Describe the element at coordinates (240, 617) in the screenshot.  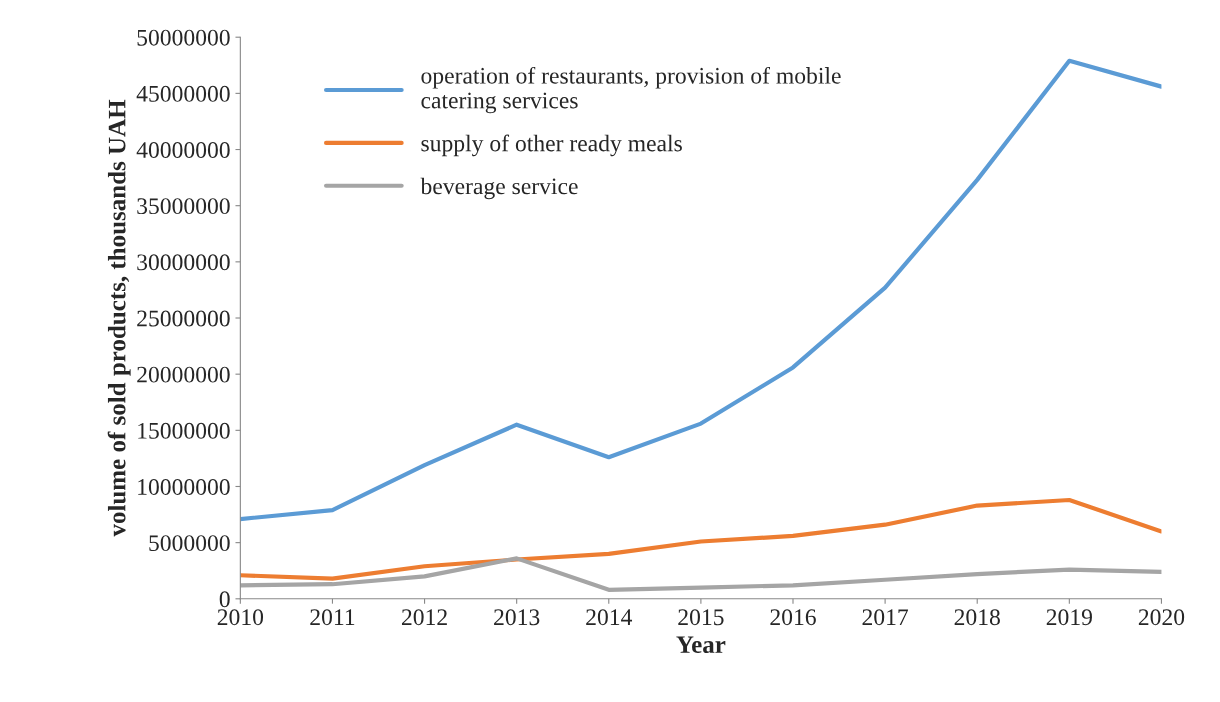
I see `x-tick-label: 2010` at that location.